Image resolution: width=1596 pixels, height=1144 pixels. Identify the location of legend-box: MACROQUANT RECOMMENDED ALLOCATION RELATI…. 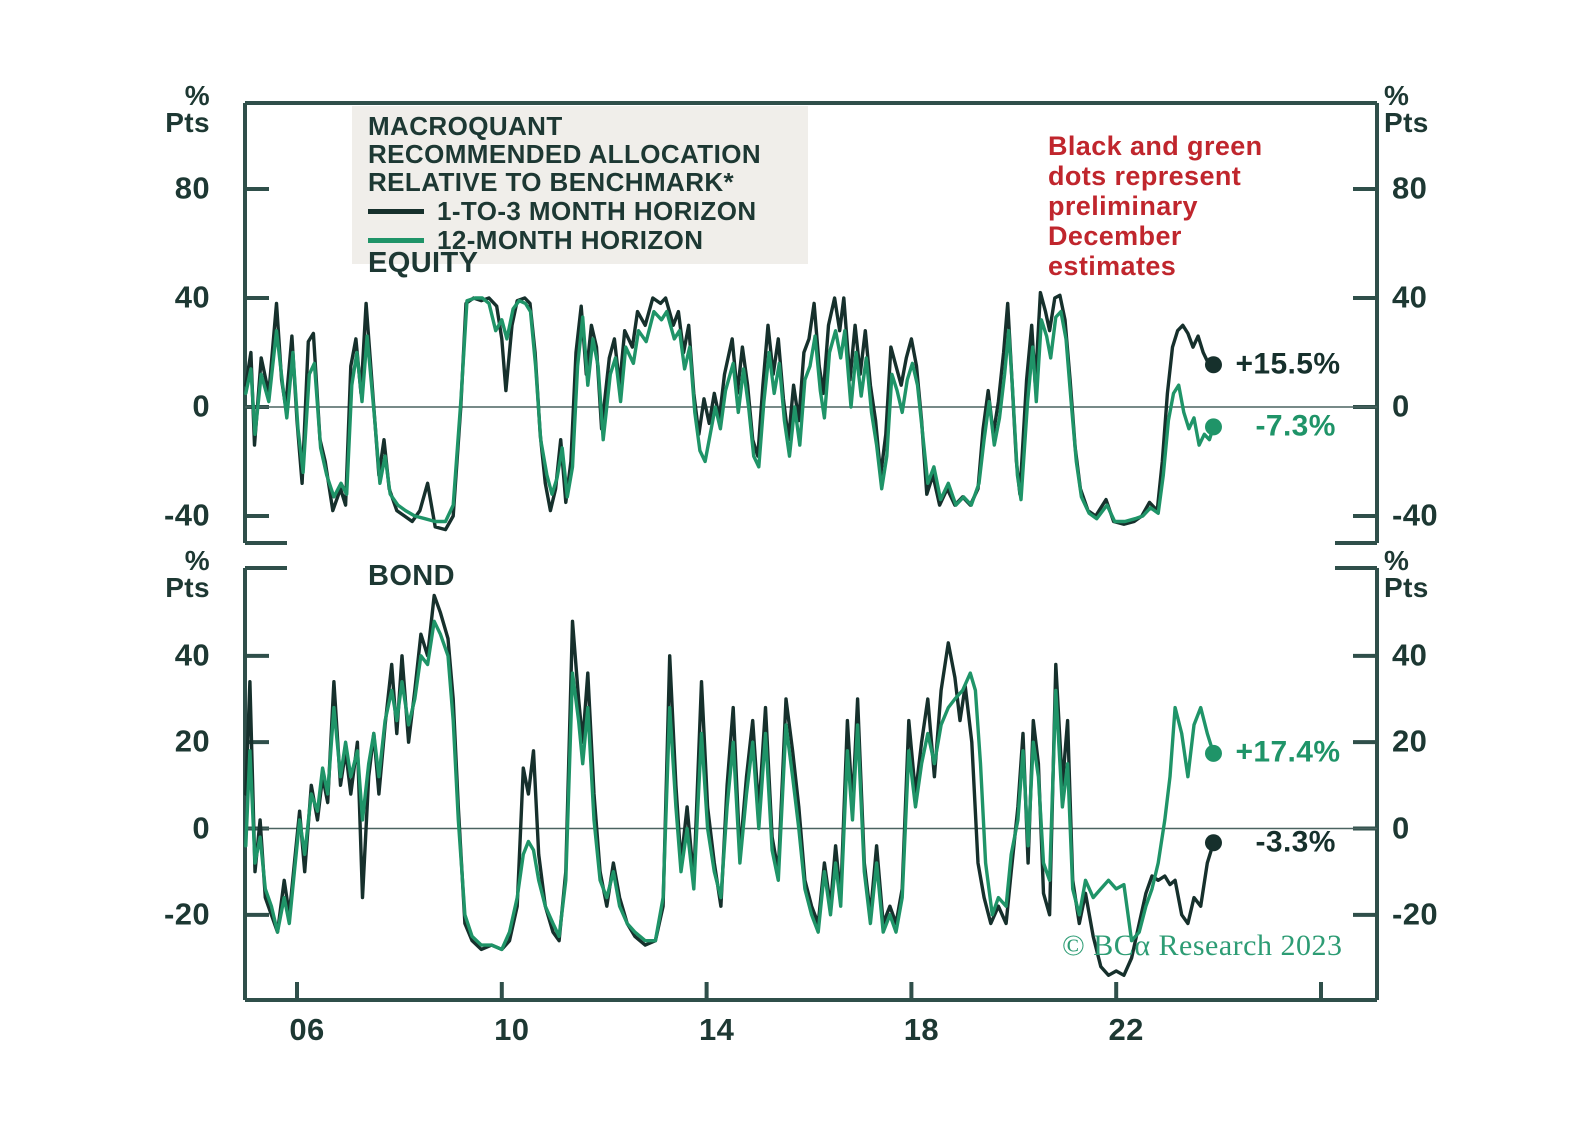
(580, 185).